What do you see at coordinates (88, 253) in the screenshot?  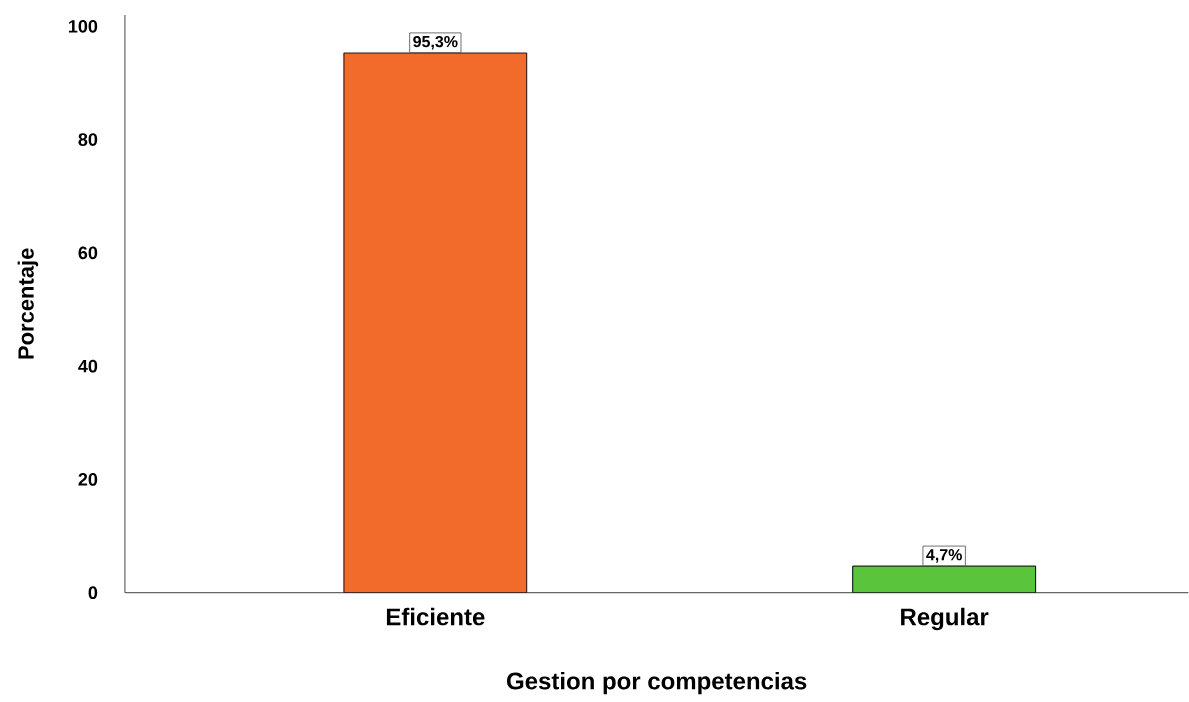 I see `y-tick-label: 60` at bounding box center [88, 253].